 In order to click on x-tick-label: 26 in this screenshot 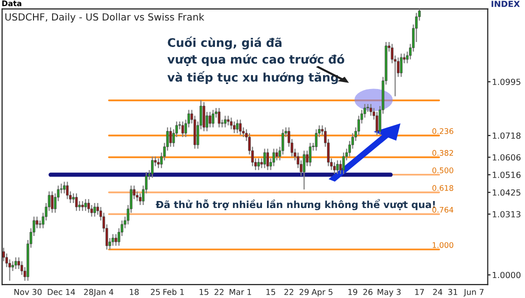, I will do `click(367, 291)`.